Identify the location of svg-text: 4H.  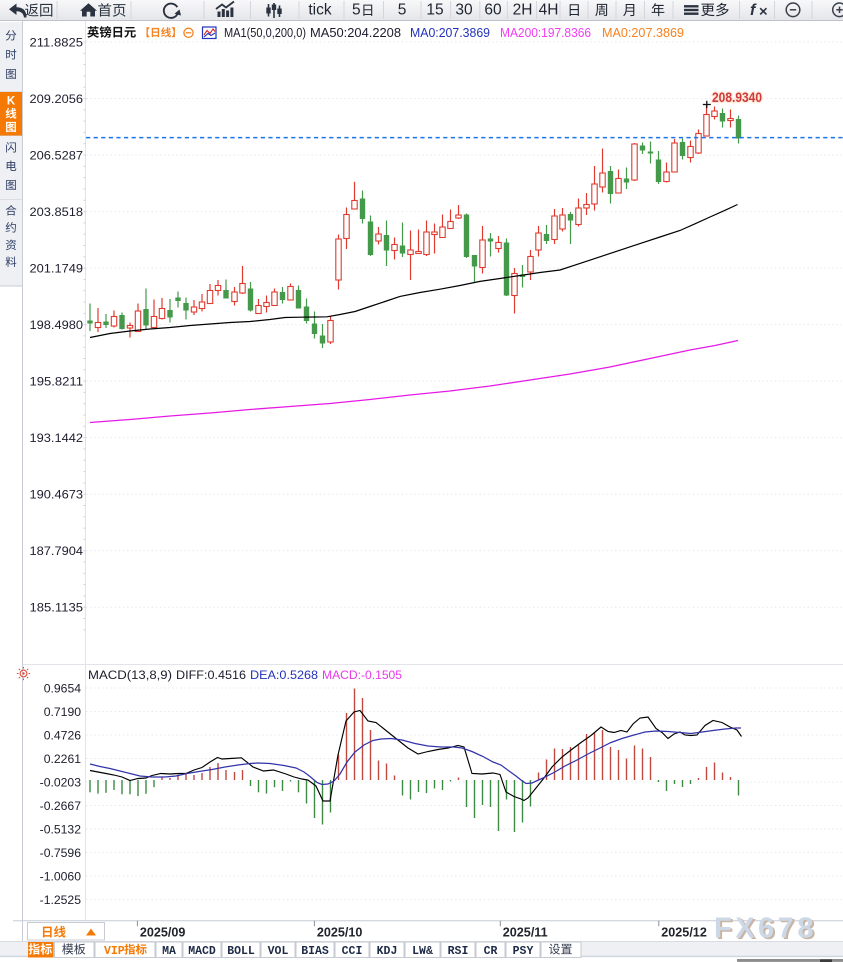
(549, 10).